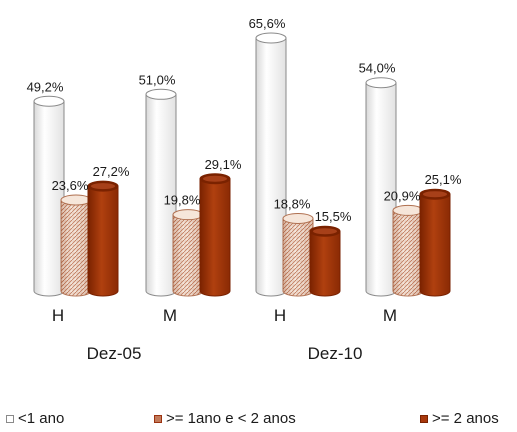  I want to click on data-label: 15,5%, so click(333, 216).